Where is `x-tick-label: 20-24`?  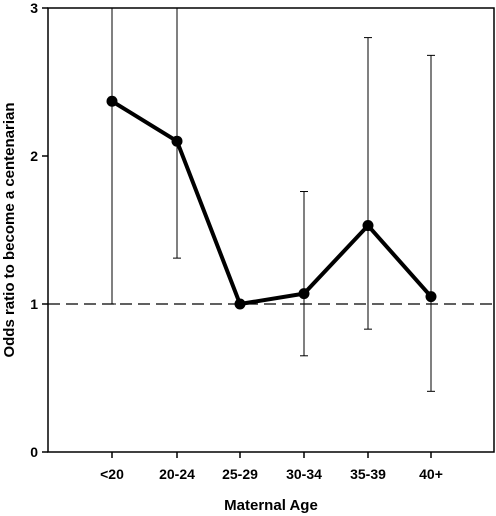
x-tick-label: 20-24 is located at coordinates (177, 474).